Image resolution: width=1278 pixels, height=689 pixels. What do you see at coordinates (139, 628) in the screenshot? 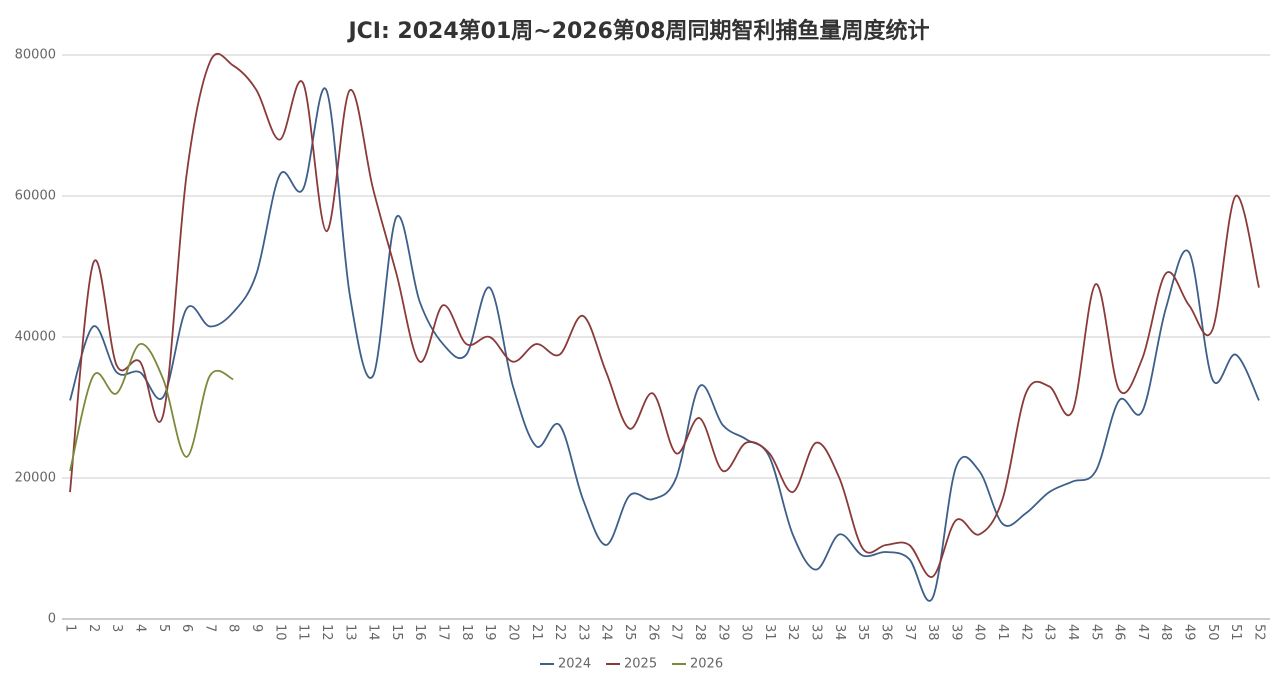
I see `x-tick-label: 4` at bounding box center [139, 628].